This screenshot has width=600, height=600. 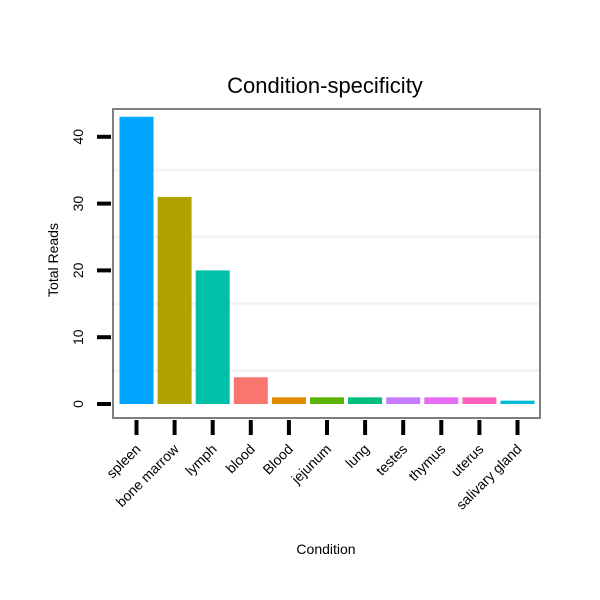 I want to click on y-tick-label: 40, so click(x=78, y=137).